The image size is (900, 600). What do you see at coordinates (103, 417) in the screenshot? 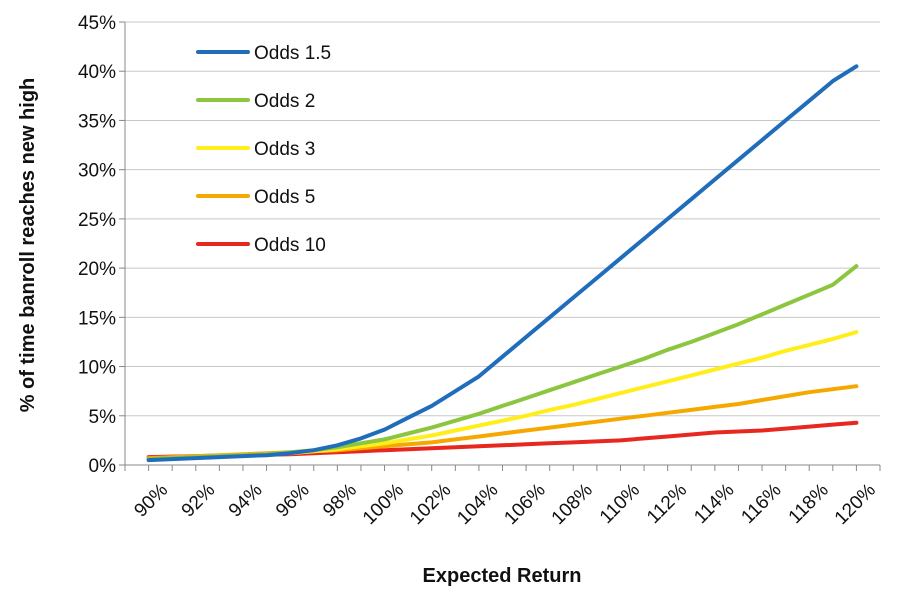
I see `y-tick-label: 5%` at bounding box center [103, 417].